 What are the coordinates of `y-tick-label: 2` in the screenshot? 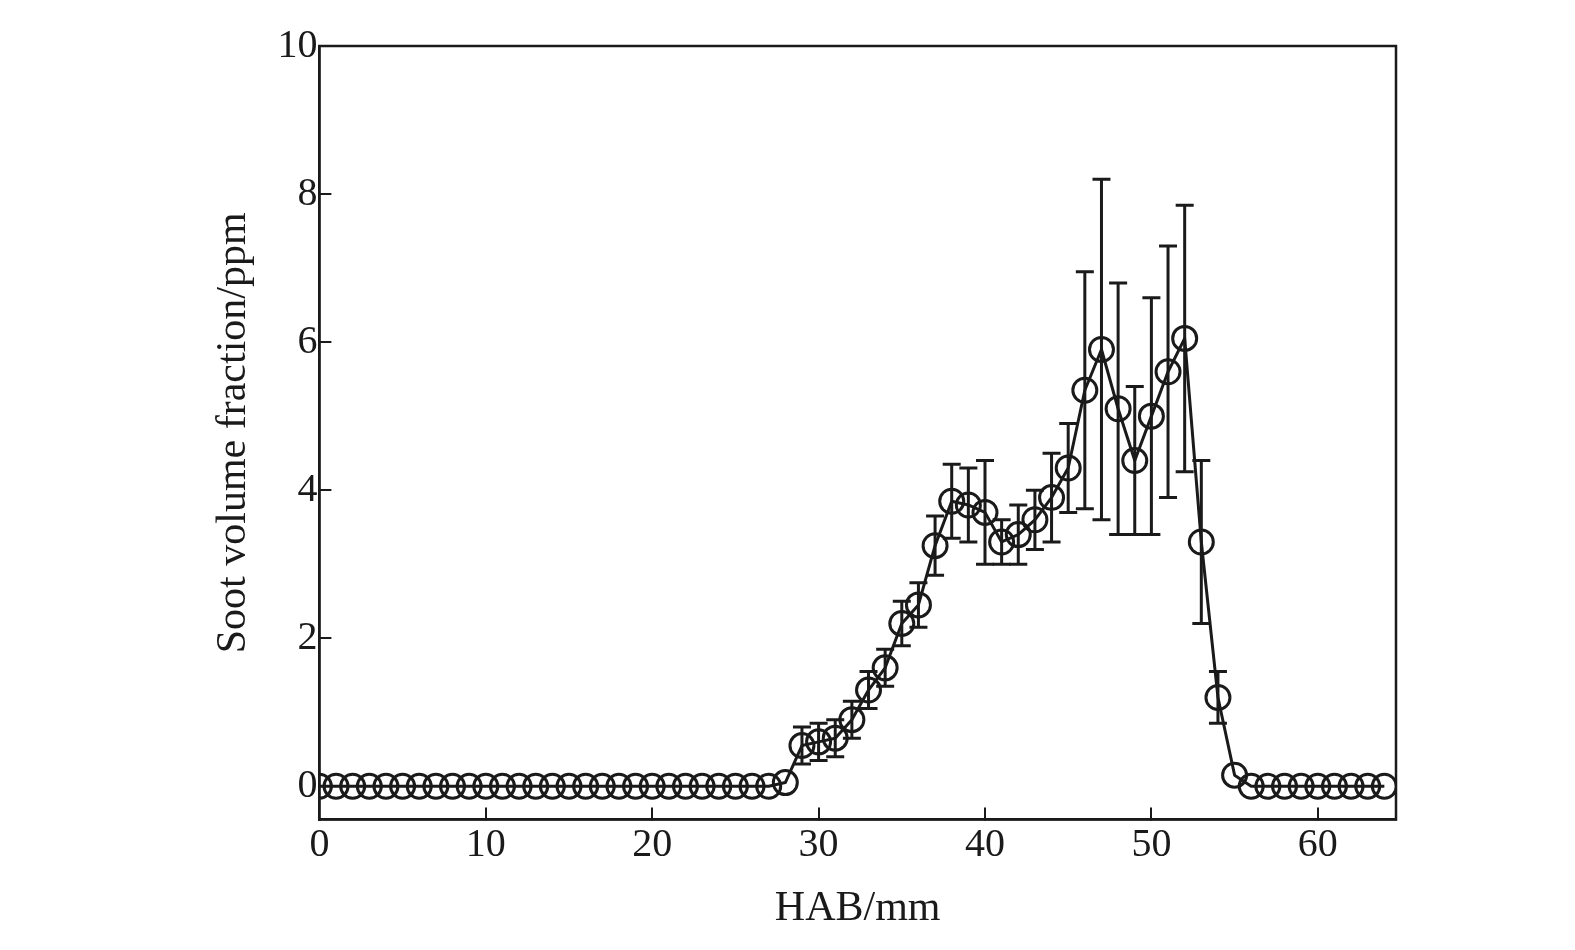 It's located at (307, 635).